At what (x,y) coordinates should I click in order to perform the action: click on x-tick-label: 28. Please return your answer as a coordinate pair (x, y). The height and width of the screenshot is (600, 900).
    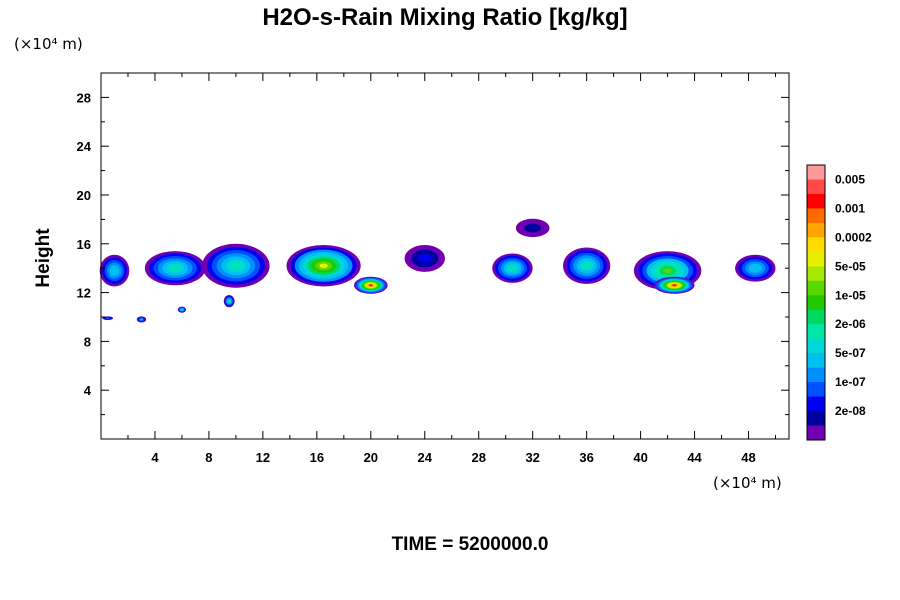
    Looking at the image, I should click on (478, 457).